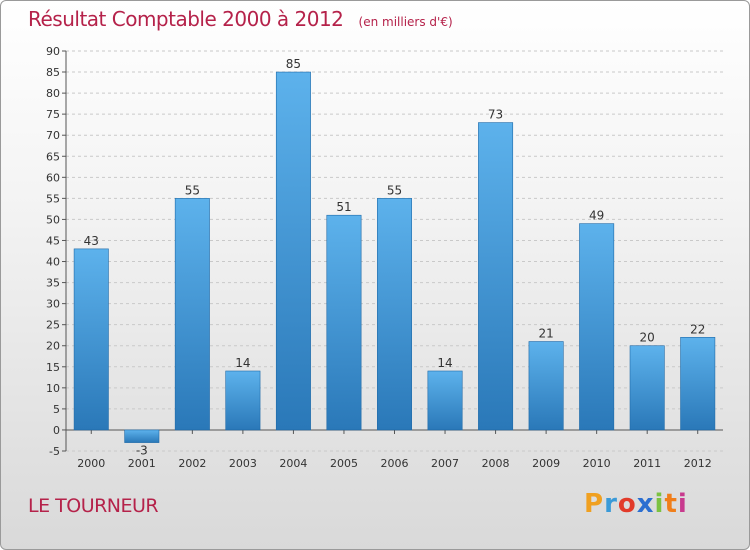 The width and height of the screenshot is (750, 550). What do you see at coordinates (53, 135) in the screenshot?
I see `y-tick-label: 70` at bounding box center [53, 135].